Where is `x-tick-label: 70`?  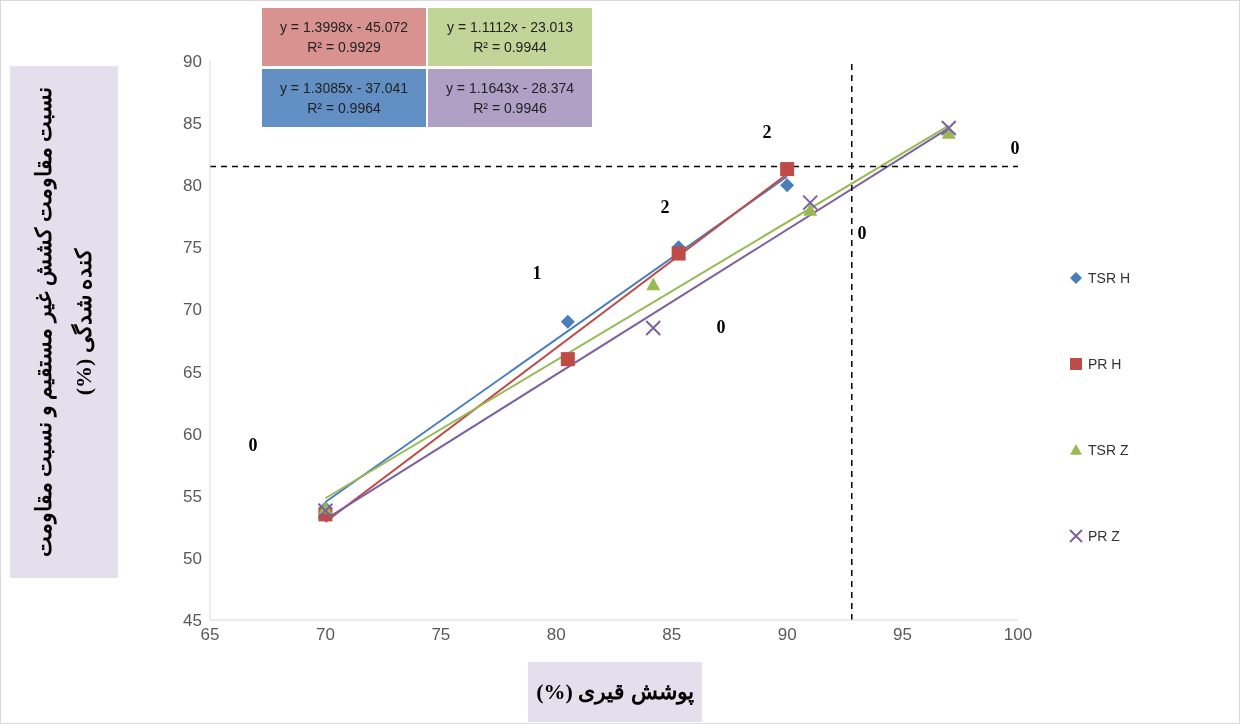 x-tick-label: 70 is located at coordinates (325, 635).